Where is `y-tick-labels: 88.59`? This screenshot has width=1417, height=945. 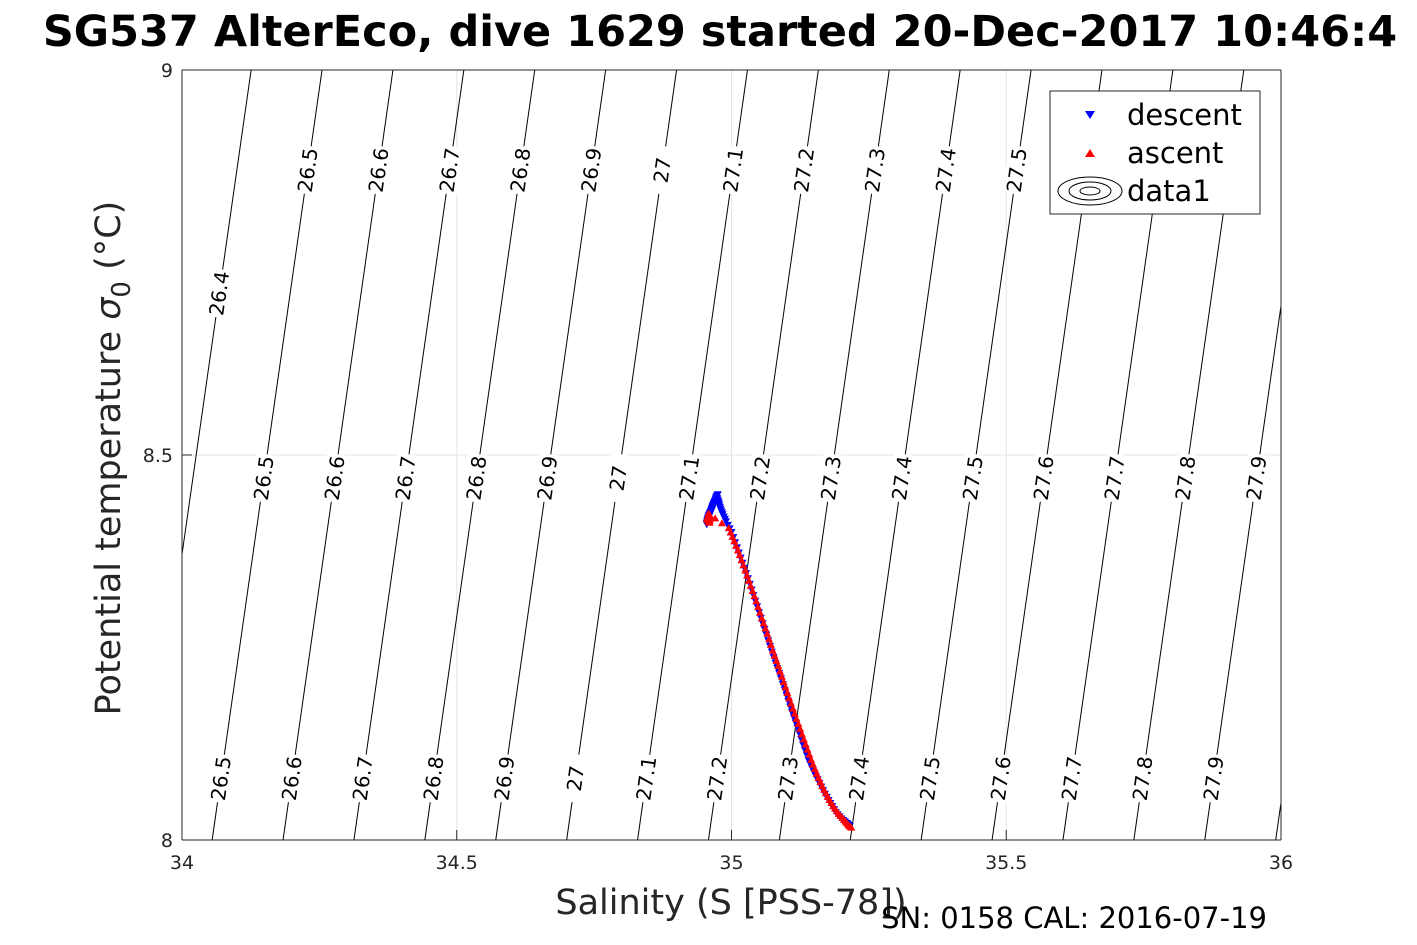 y-tick-labels: 88.59 is located at coordinates (167, 456).